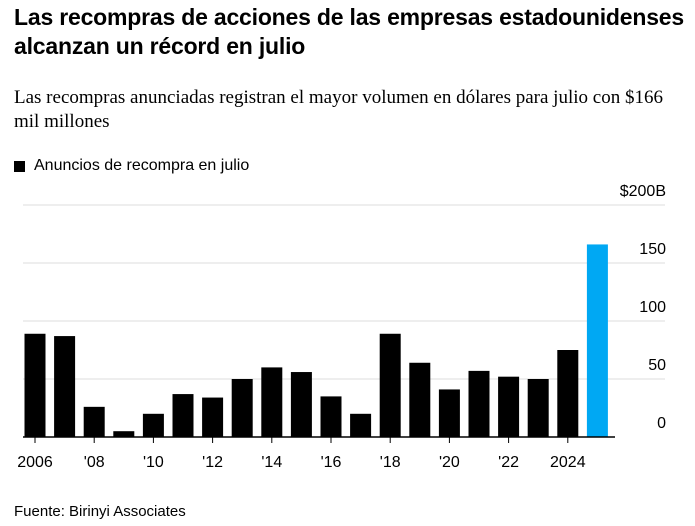  What do you see at coordinates (479, 403) in the screenshot?
I see `bar-2021` at bounding box center [479, 403].